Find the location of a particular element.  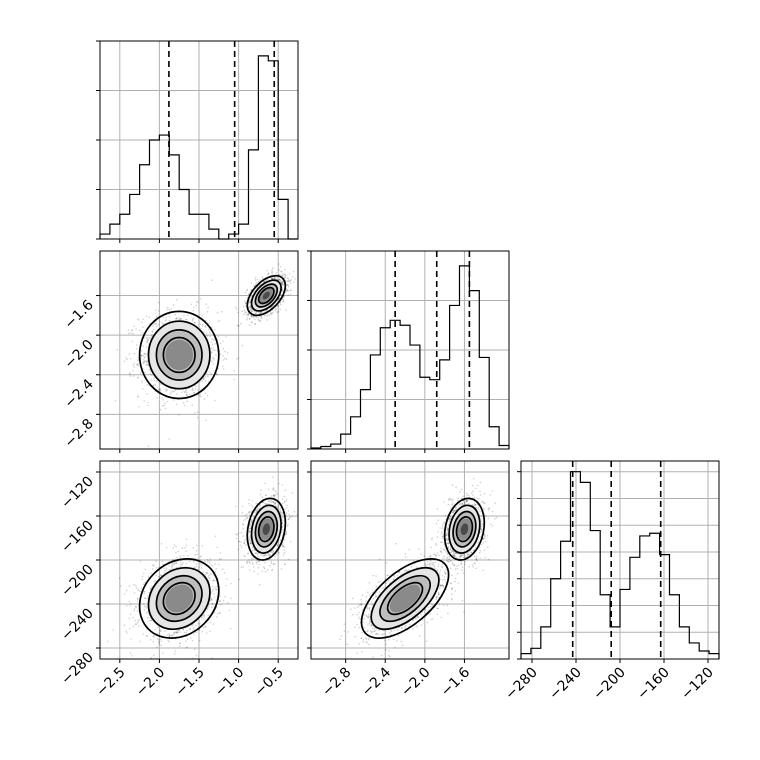

density-core is located at coordinates (179, 355).